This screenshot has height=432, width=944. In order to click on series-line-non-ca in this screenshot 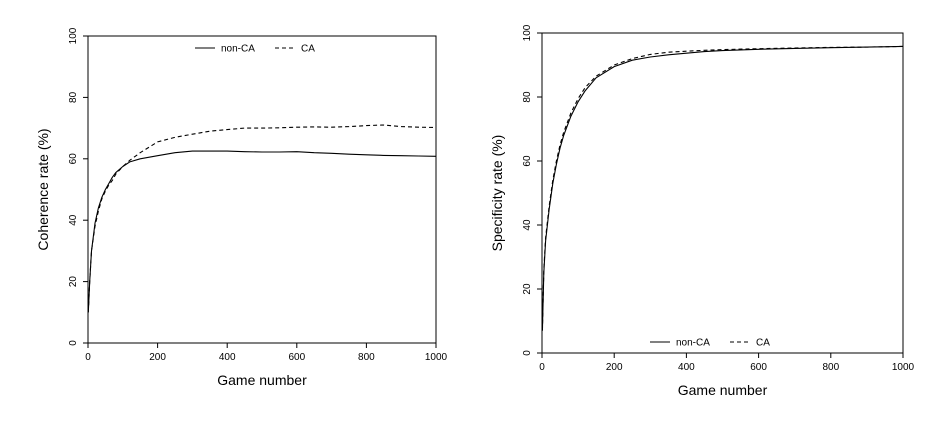, I will do `click(262, 231)`.